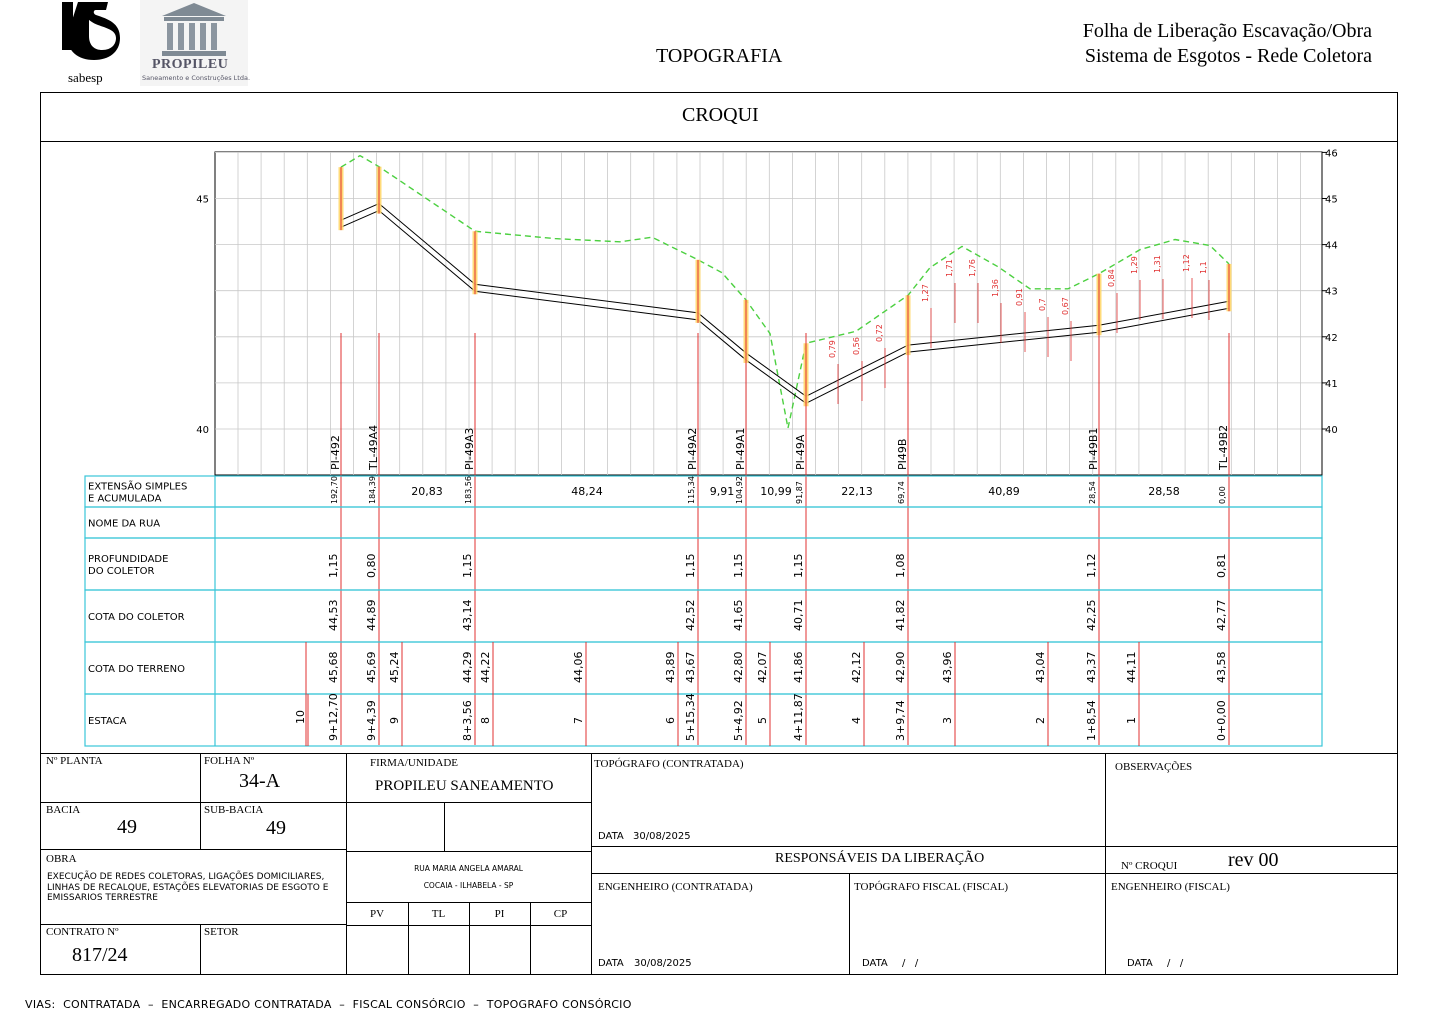  Describe the element at coordinates (1093, 449) in the screenshot. I see `station-label: PI-49B1` at that location.